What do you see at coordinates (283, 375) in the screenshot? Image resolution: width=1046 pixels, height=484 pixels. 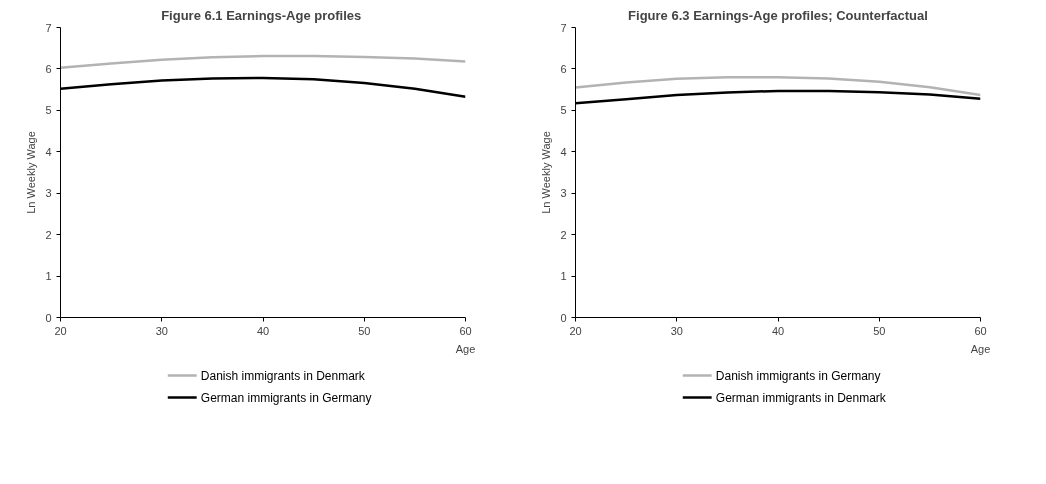 I see `legend-label: Danish immigrants in Denmark` at bounding box center [283, 375].